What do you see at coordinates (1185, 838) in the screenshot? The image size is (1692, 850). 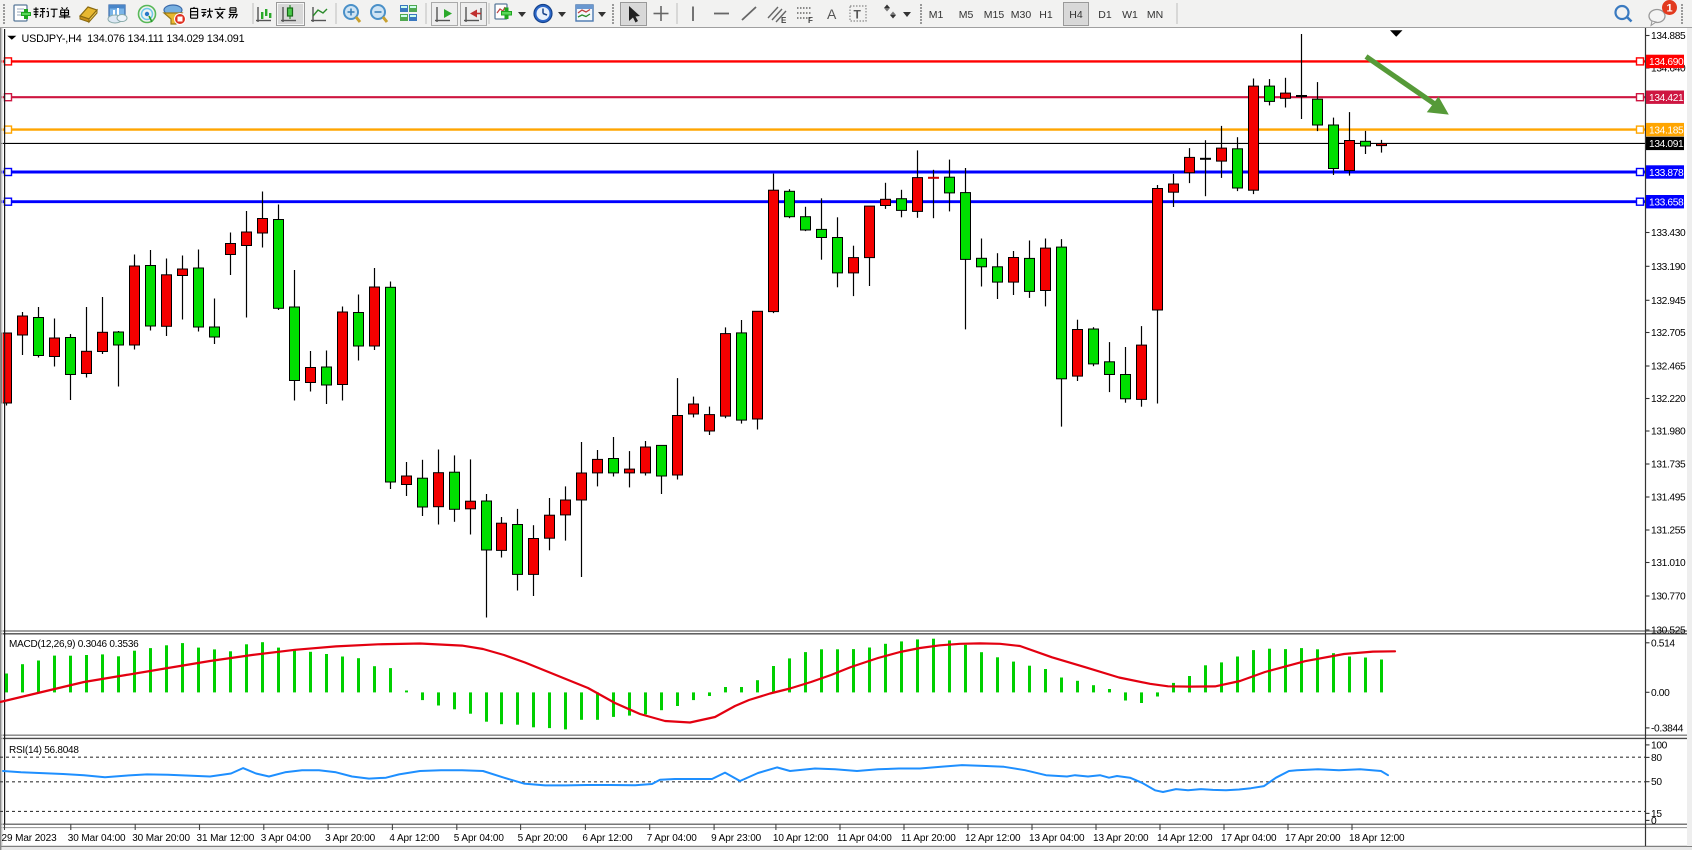 I see `svg-text: 14 Apr 12:00` at bounding box center [1185, 838].